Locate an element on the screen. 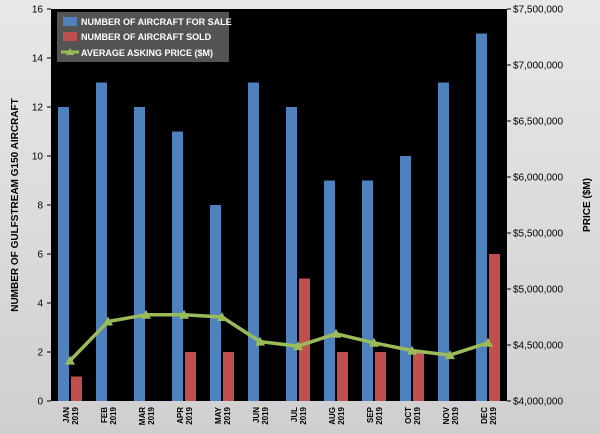 The height and width of the screenshot is (434, 600). legend-swatch-price-marker is located at coordinates (70, 51).